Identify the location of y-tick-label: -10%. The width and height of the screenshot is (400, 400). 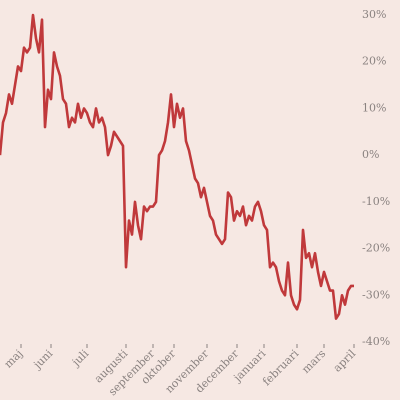
(376, 201).